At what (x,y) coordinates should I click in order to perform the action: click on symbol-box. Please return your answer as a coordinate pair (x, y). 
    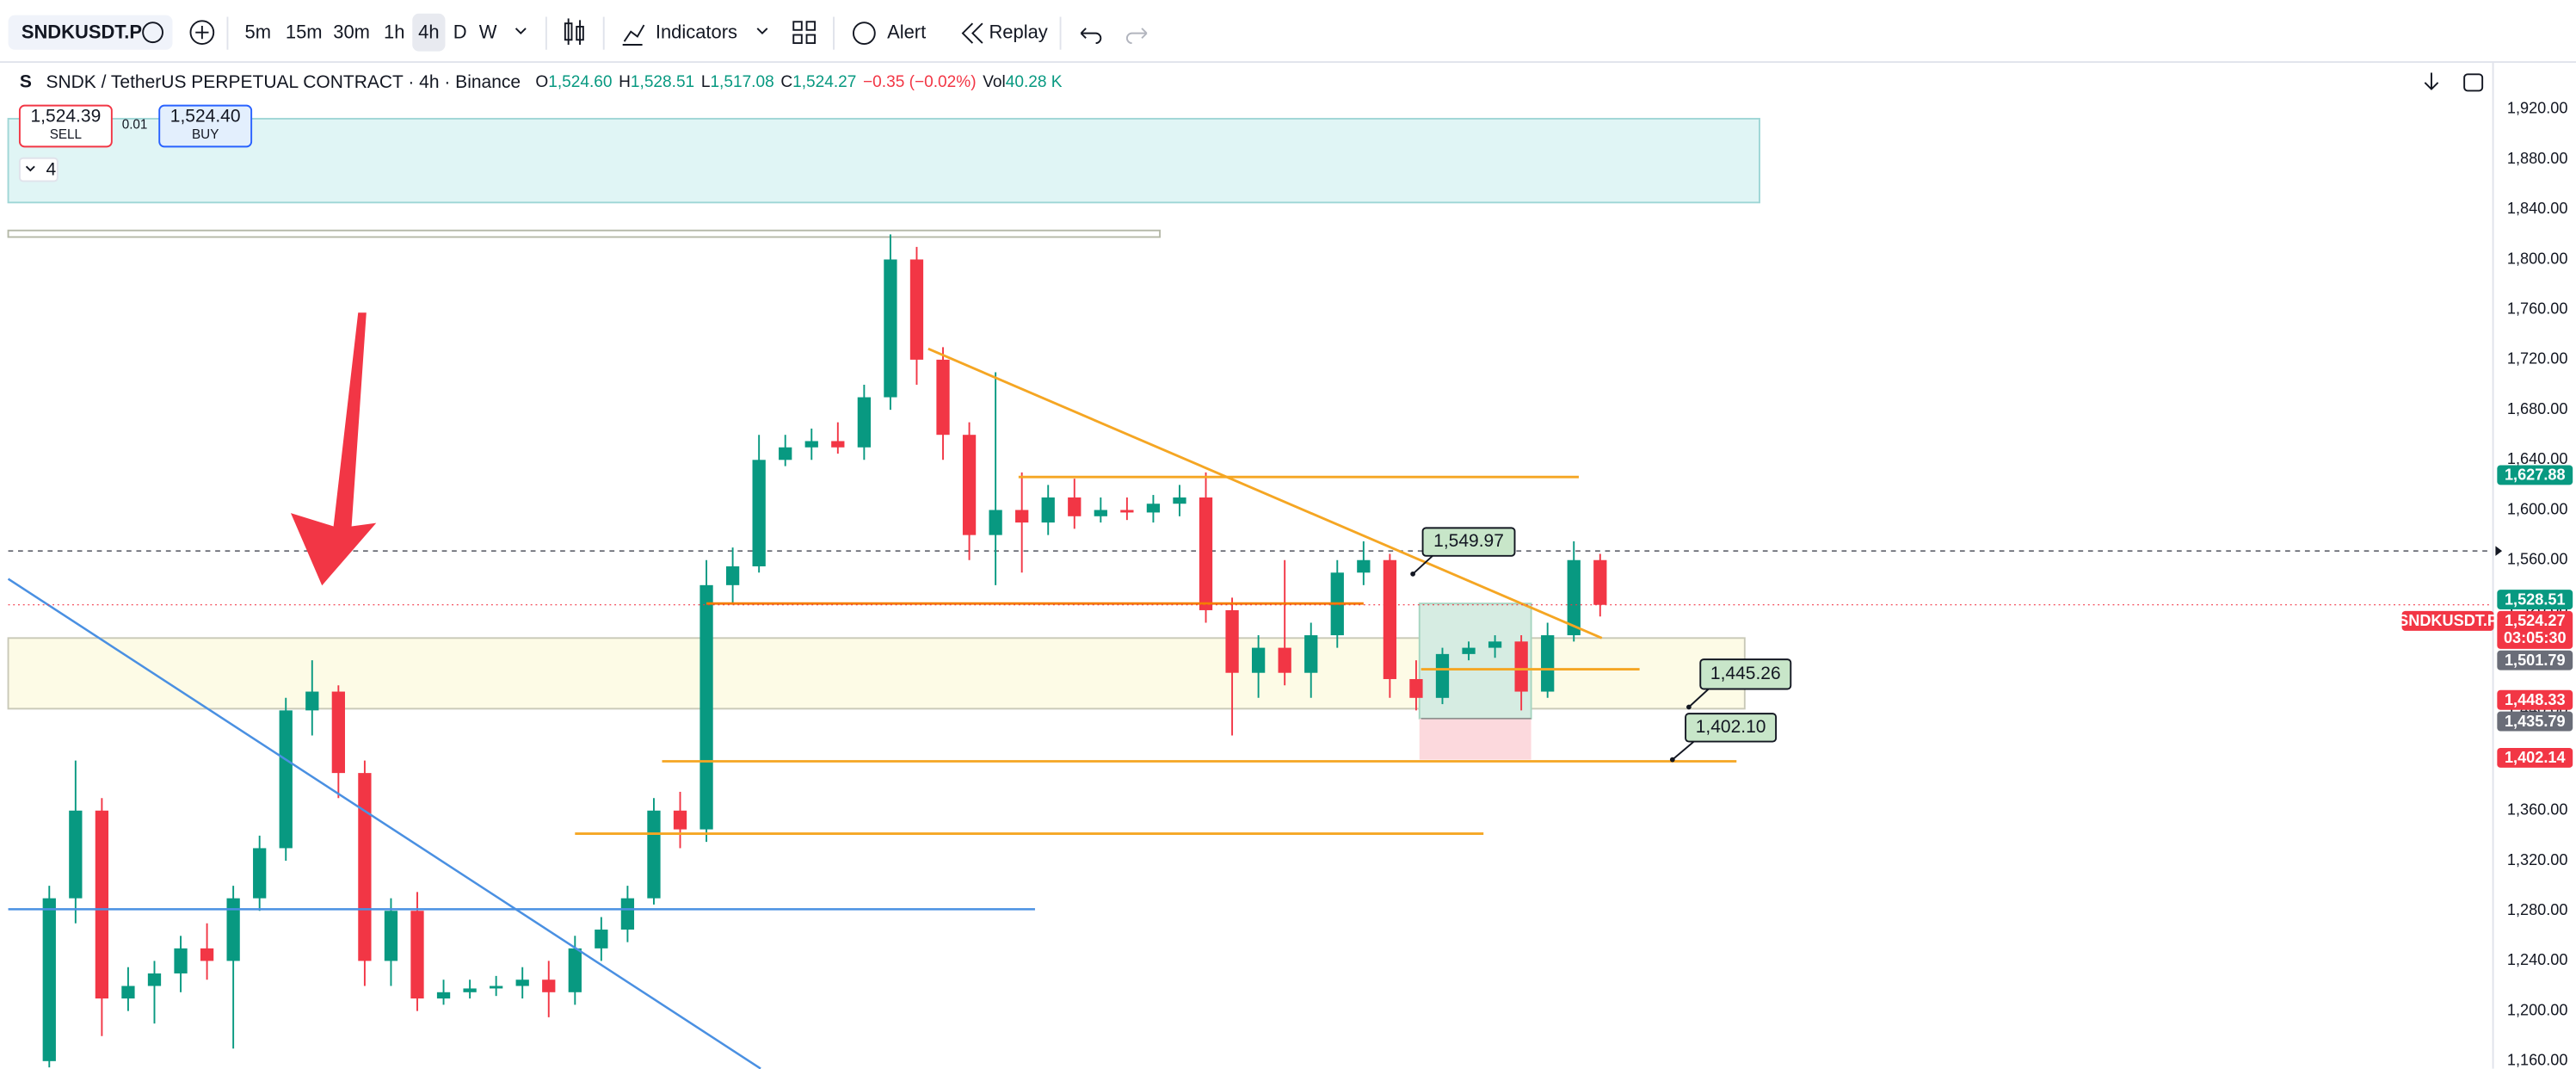
    Looking at the image, I should click on (90, 33).